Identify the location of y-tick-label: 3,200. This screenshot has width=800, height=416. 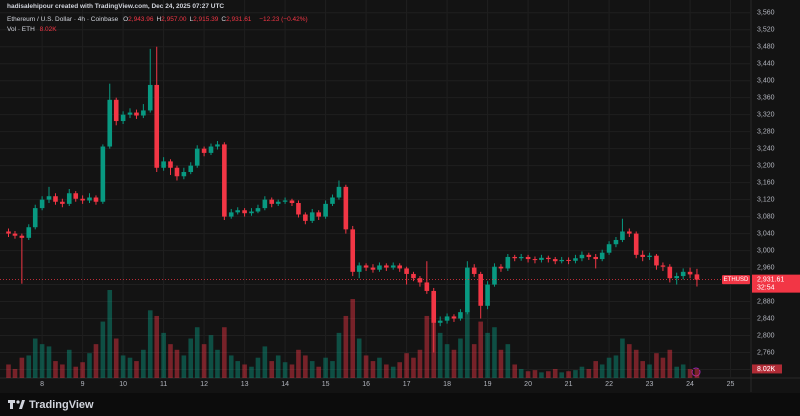
(766, 165).